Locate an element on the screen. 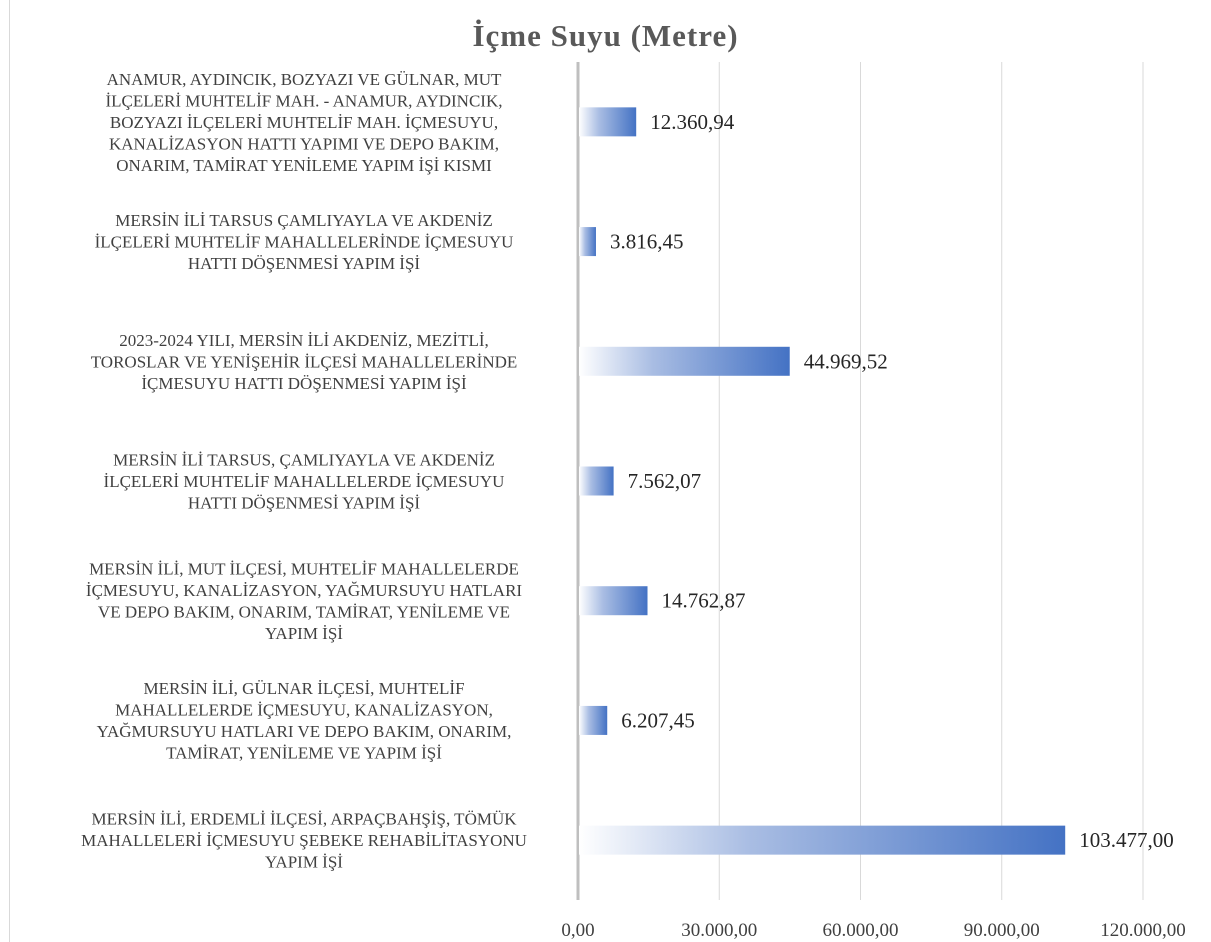  data-label: 103.477,00 is located at coordinates (1126, 840).